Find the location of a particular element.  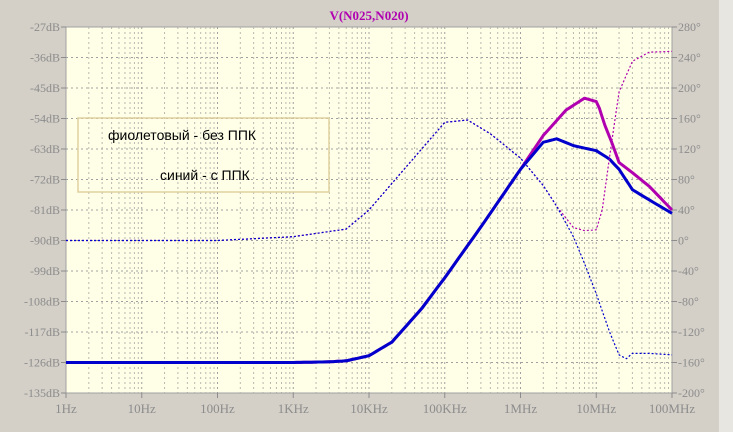

y2-tick-label: -40° is located at coordinates (688, 271).